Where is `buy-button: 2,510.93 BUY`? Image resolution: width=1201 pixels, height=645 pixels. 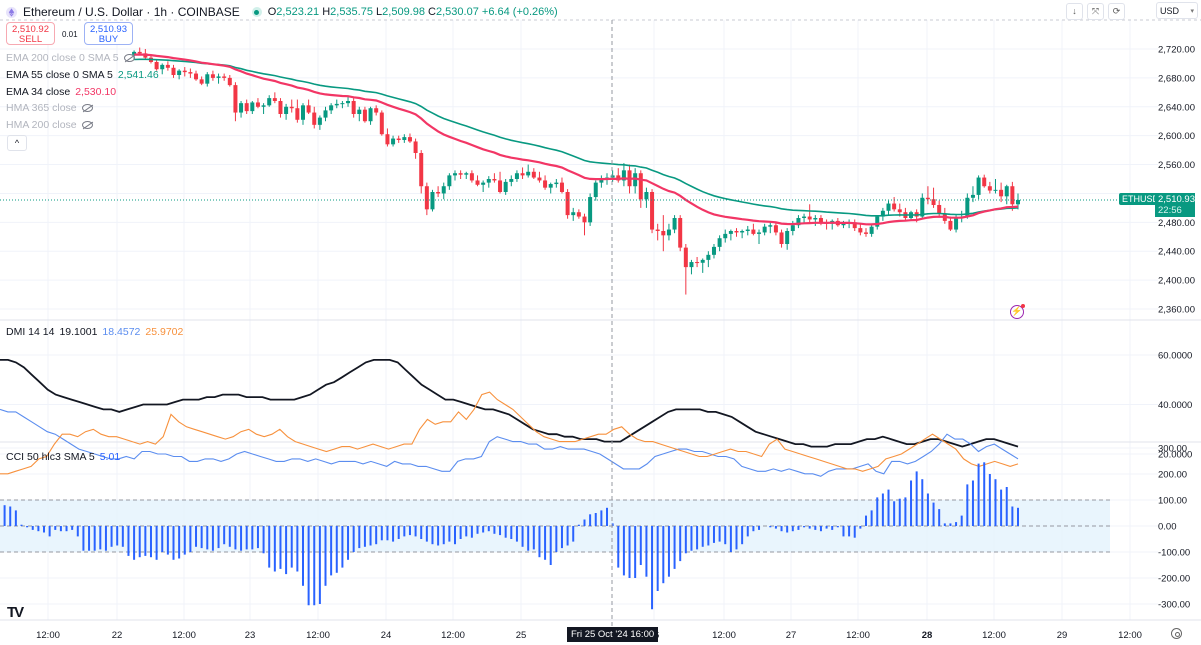 buy-button: 2,510.93 BUY is located at coordinates (108, 33).